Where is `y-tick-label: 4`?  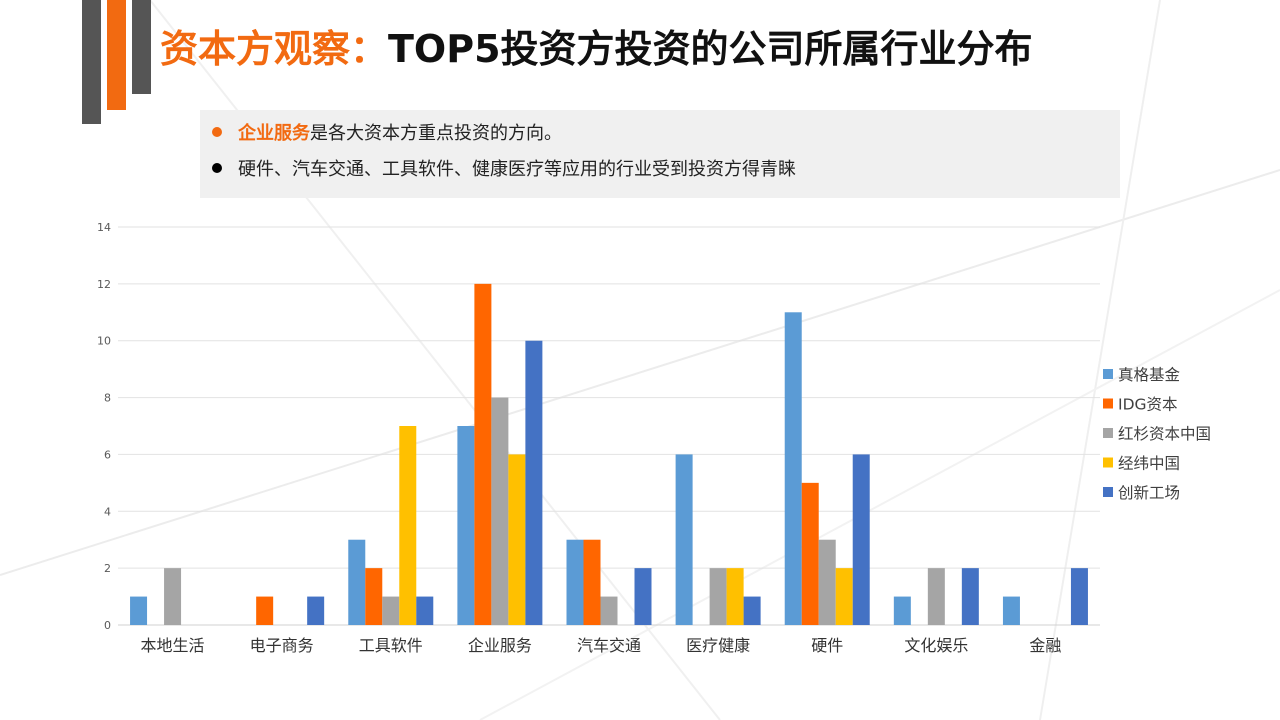 y-tick-label: 4 is located at coordinates (107, 511).